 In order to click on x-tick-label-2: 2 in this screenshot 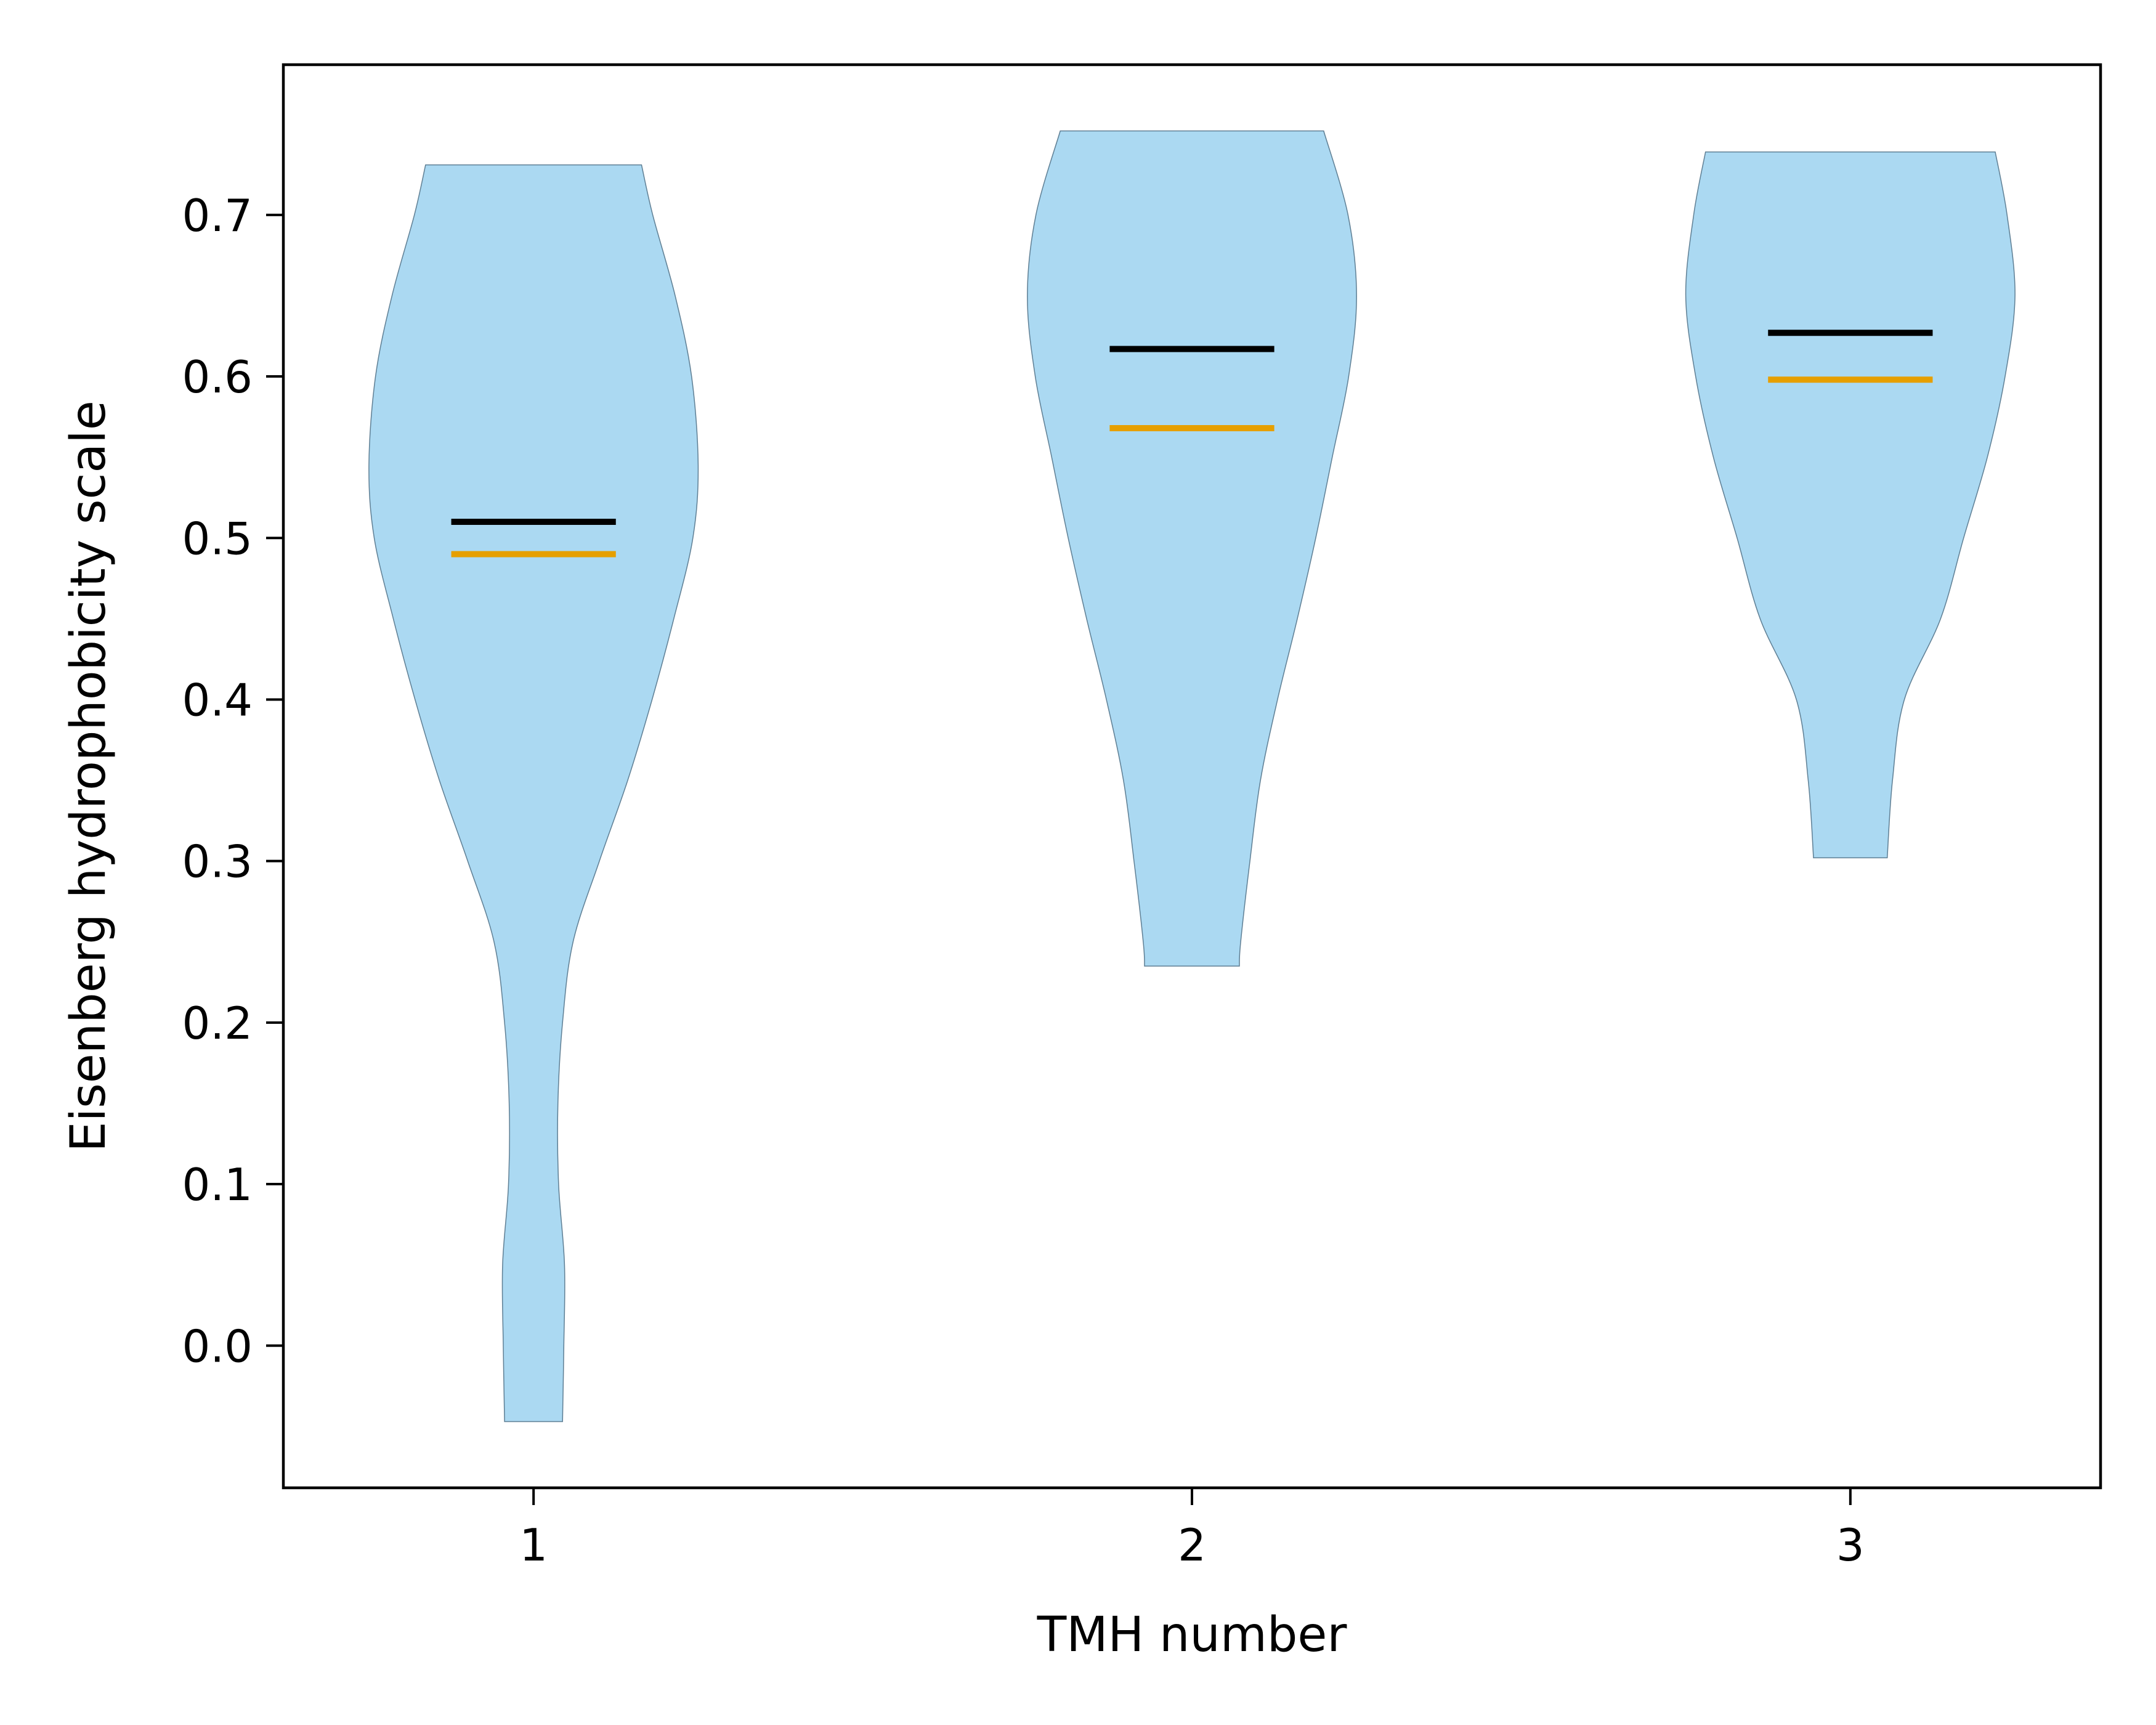, I will do `click(1192, 1545)`.